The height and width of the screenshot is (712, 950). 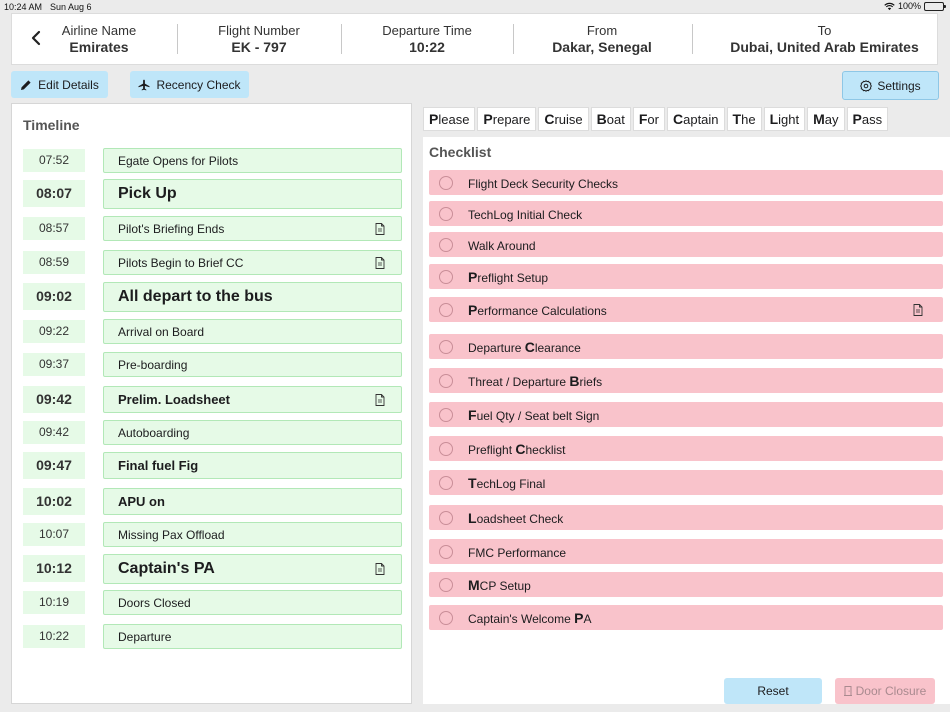 I want to click on to-value: Dubai, United Arab Emirates, so click(x=824, y=47).